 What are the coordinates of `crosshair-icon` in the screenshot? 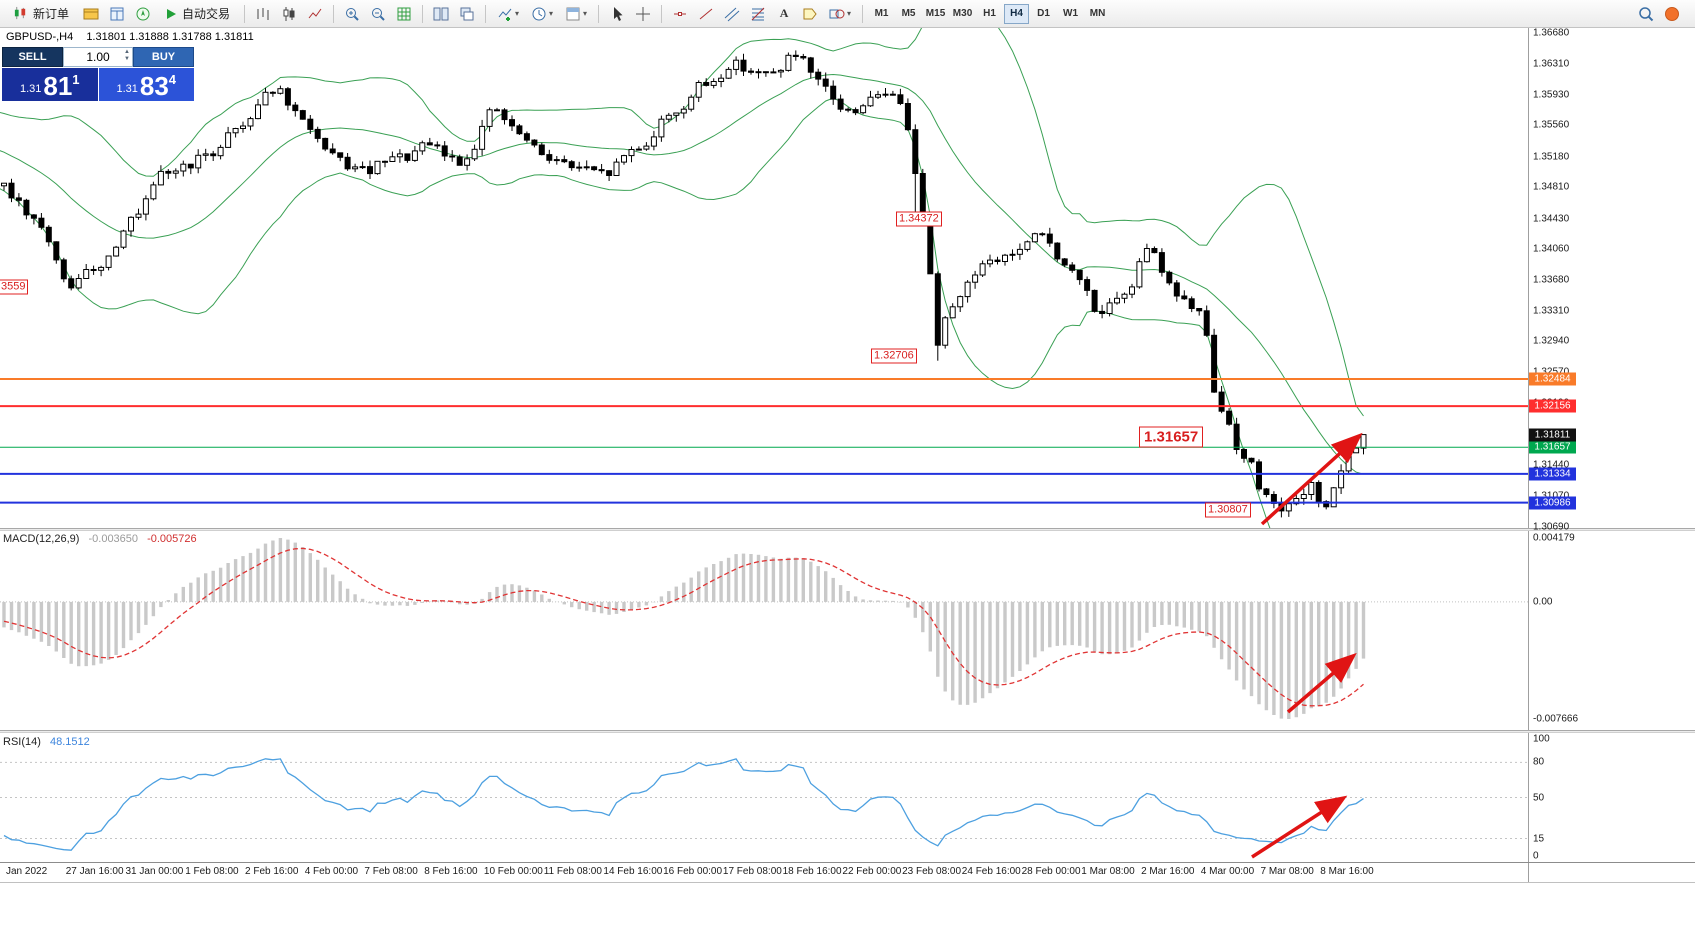 It's located at (643, 14).